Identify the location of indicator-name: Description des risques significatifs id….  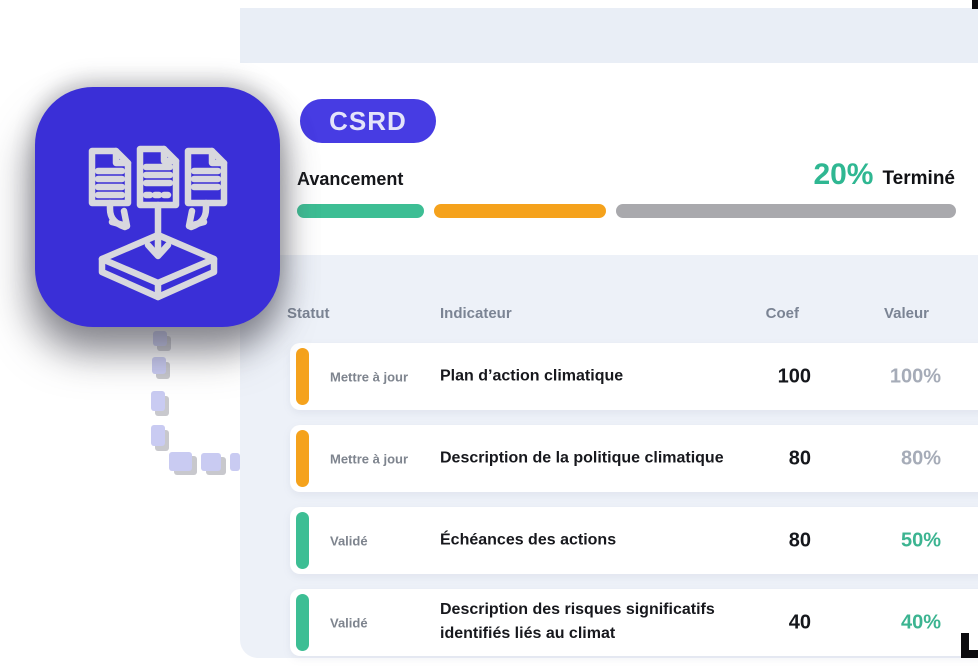
(577, 621).